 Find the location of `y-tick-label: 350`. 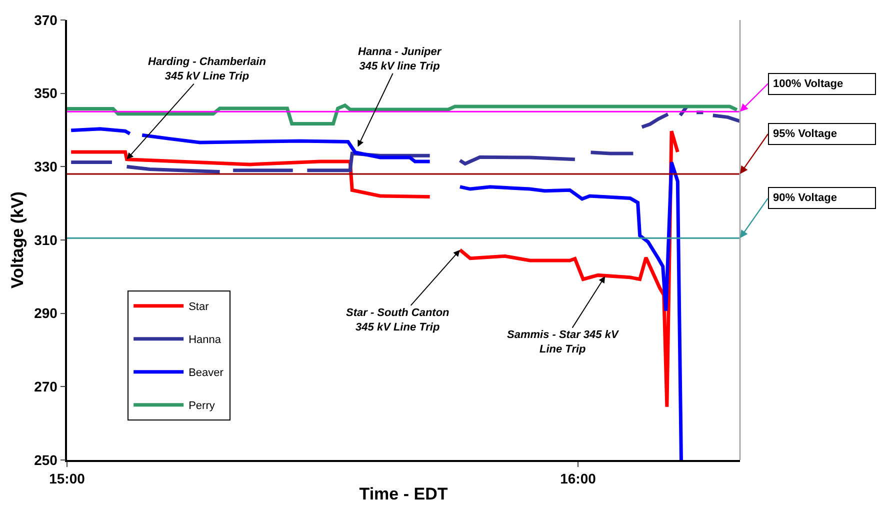

y-tick-label: 350 is located at coordinates (46, 93).